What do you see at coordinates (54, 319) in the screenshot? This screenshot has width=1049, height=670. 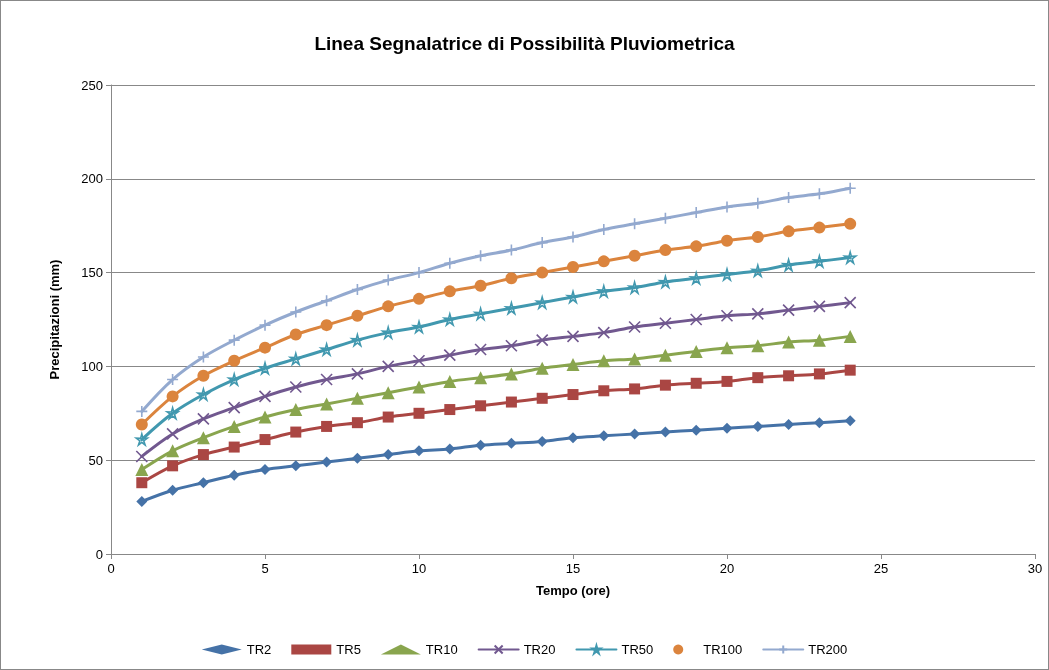 I see `y-axis-title: Precipitazioni (mm)` at bounding box center [54, 319].